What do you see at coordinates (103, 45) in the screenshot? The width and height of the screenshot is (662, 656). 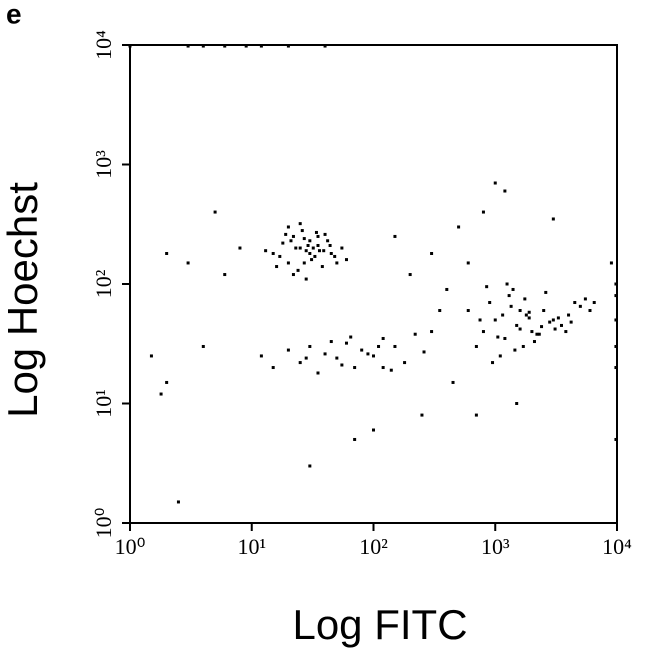 I see `y-tick-label: 10⁴` at bounding box center [103, 45].